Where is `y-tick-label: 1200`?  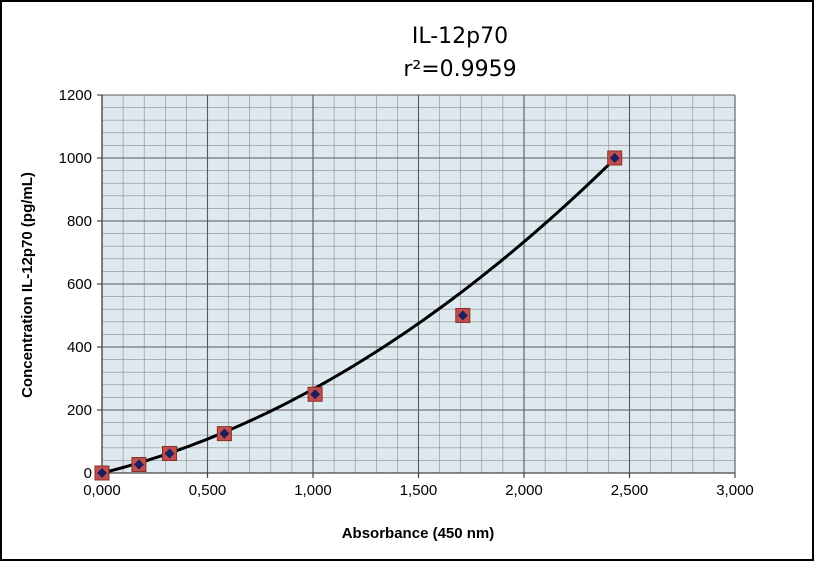 y-tick-label: 1200 is located at coordinates (75, 95).